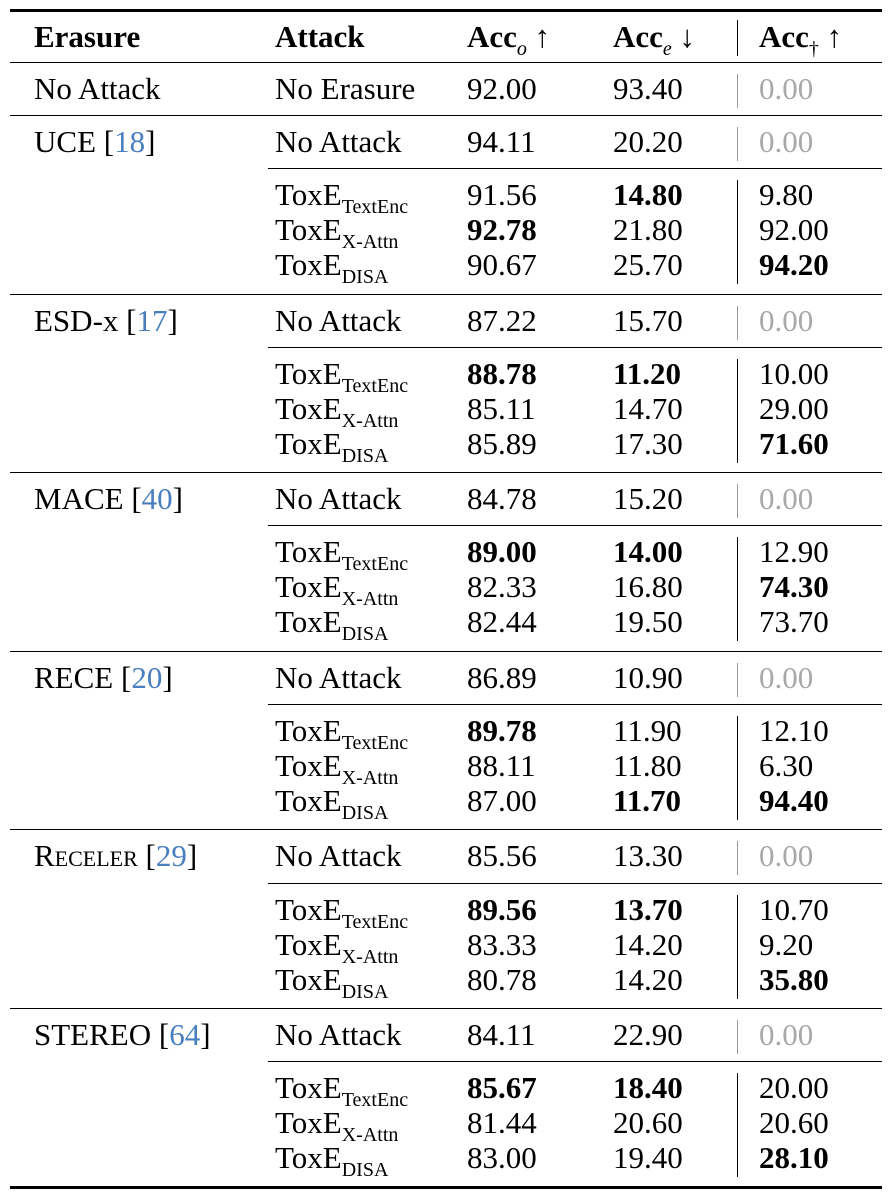 The image size is (892, 1200). Describe the element at coordinates (648, 979) in the screenshot. I see `acc-e-cell: 14.20` at that location.